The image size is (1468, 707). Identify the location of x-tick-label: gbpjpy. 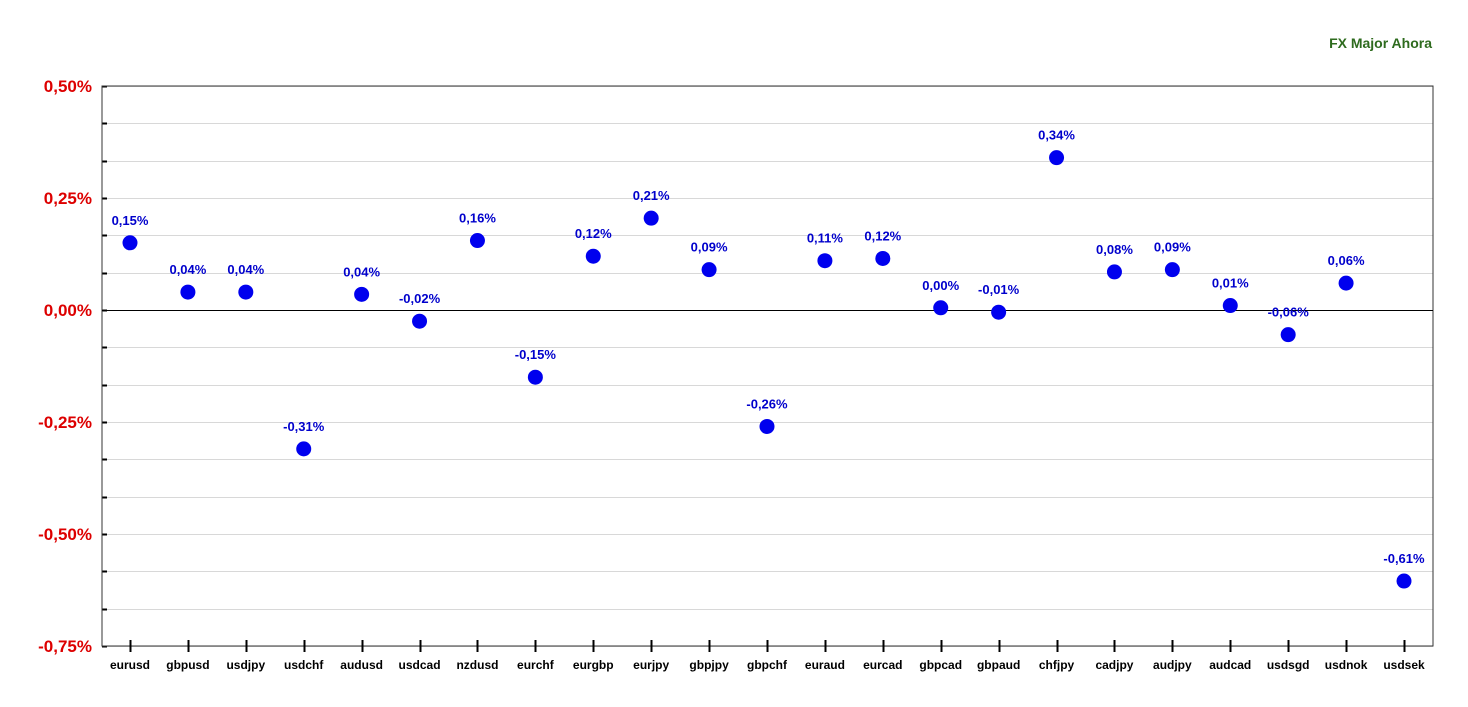
(709, 665).